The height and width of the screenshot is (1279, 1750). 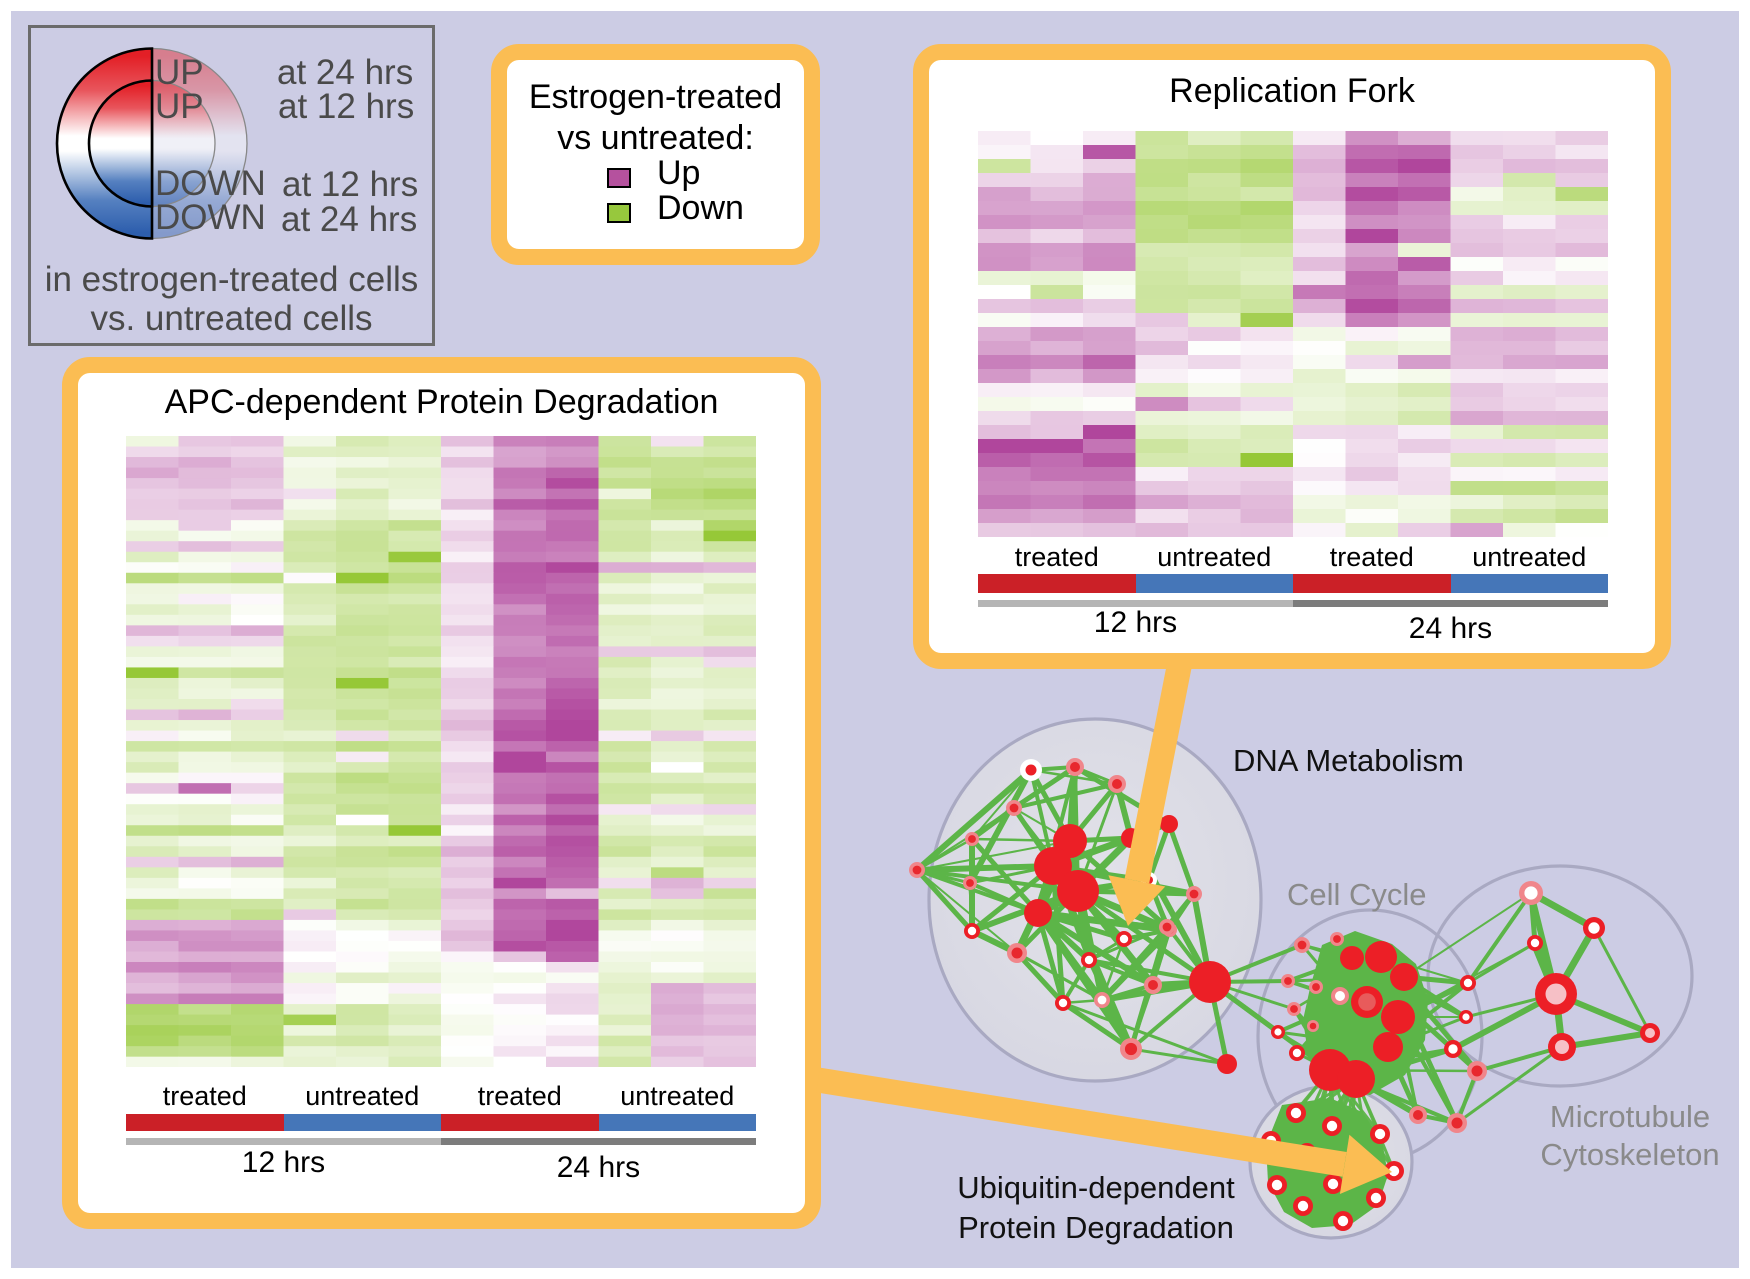 I want to click on svg-text: DNA Metabolism, so click(x=1348, y=760).